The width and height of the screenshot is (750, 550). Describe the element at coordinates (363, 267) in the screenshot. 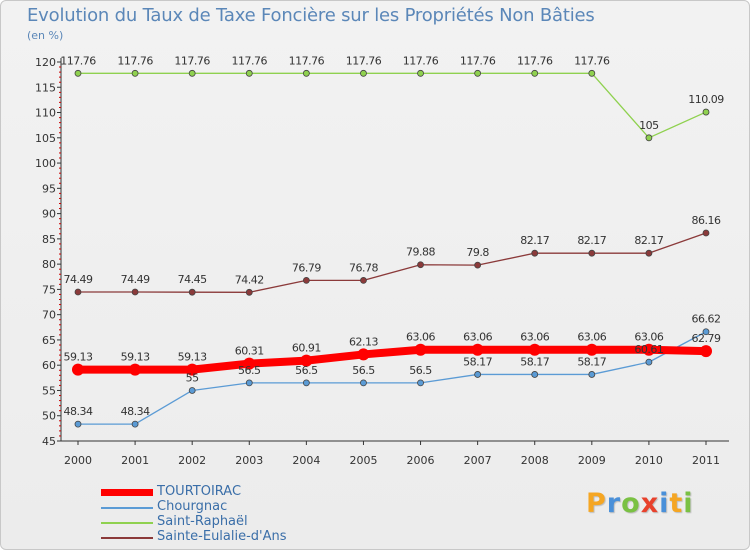

I see `data-label: 76.78` at that location.